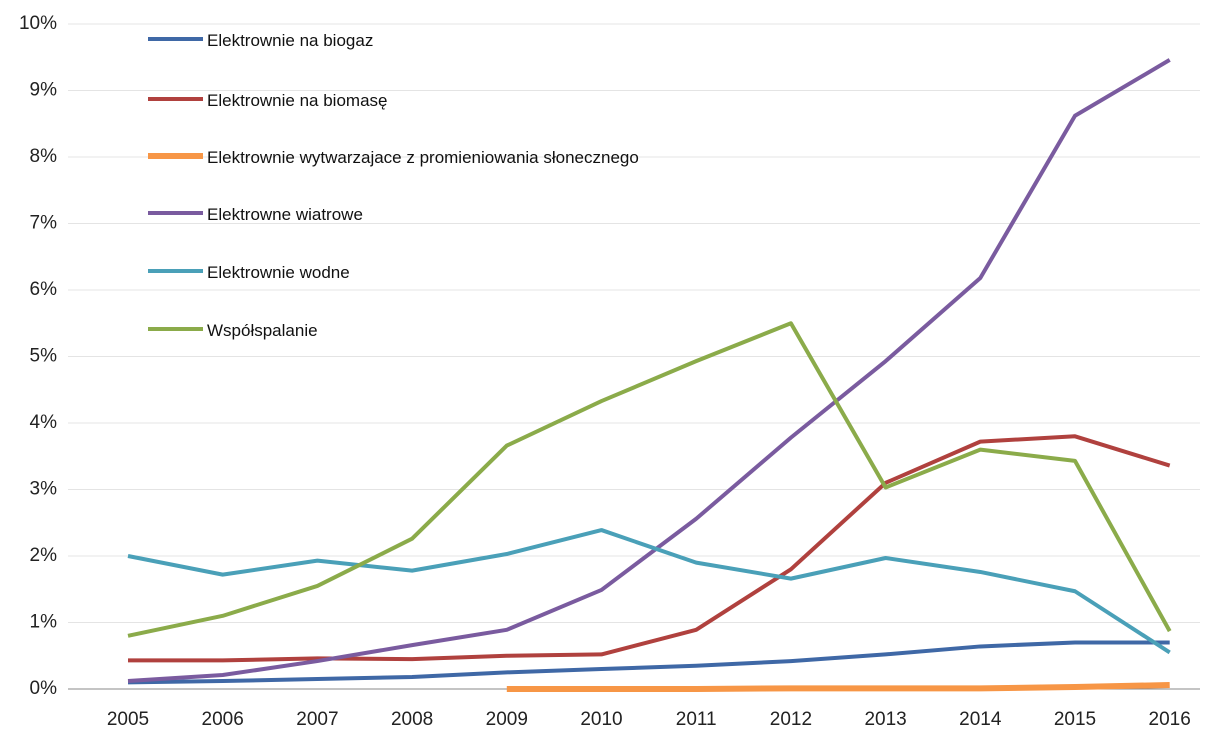  I want to click on x-tick-label: 2007, so click(317, 719).